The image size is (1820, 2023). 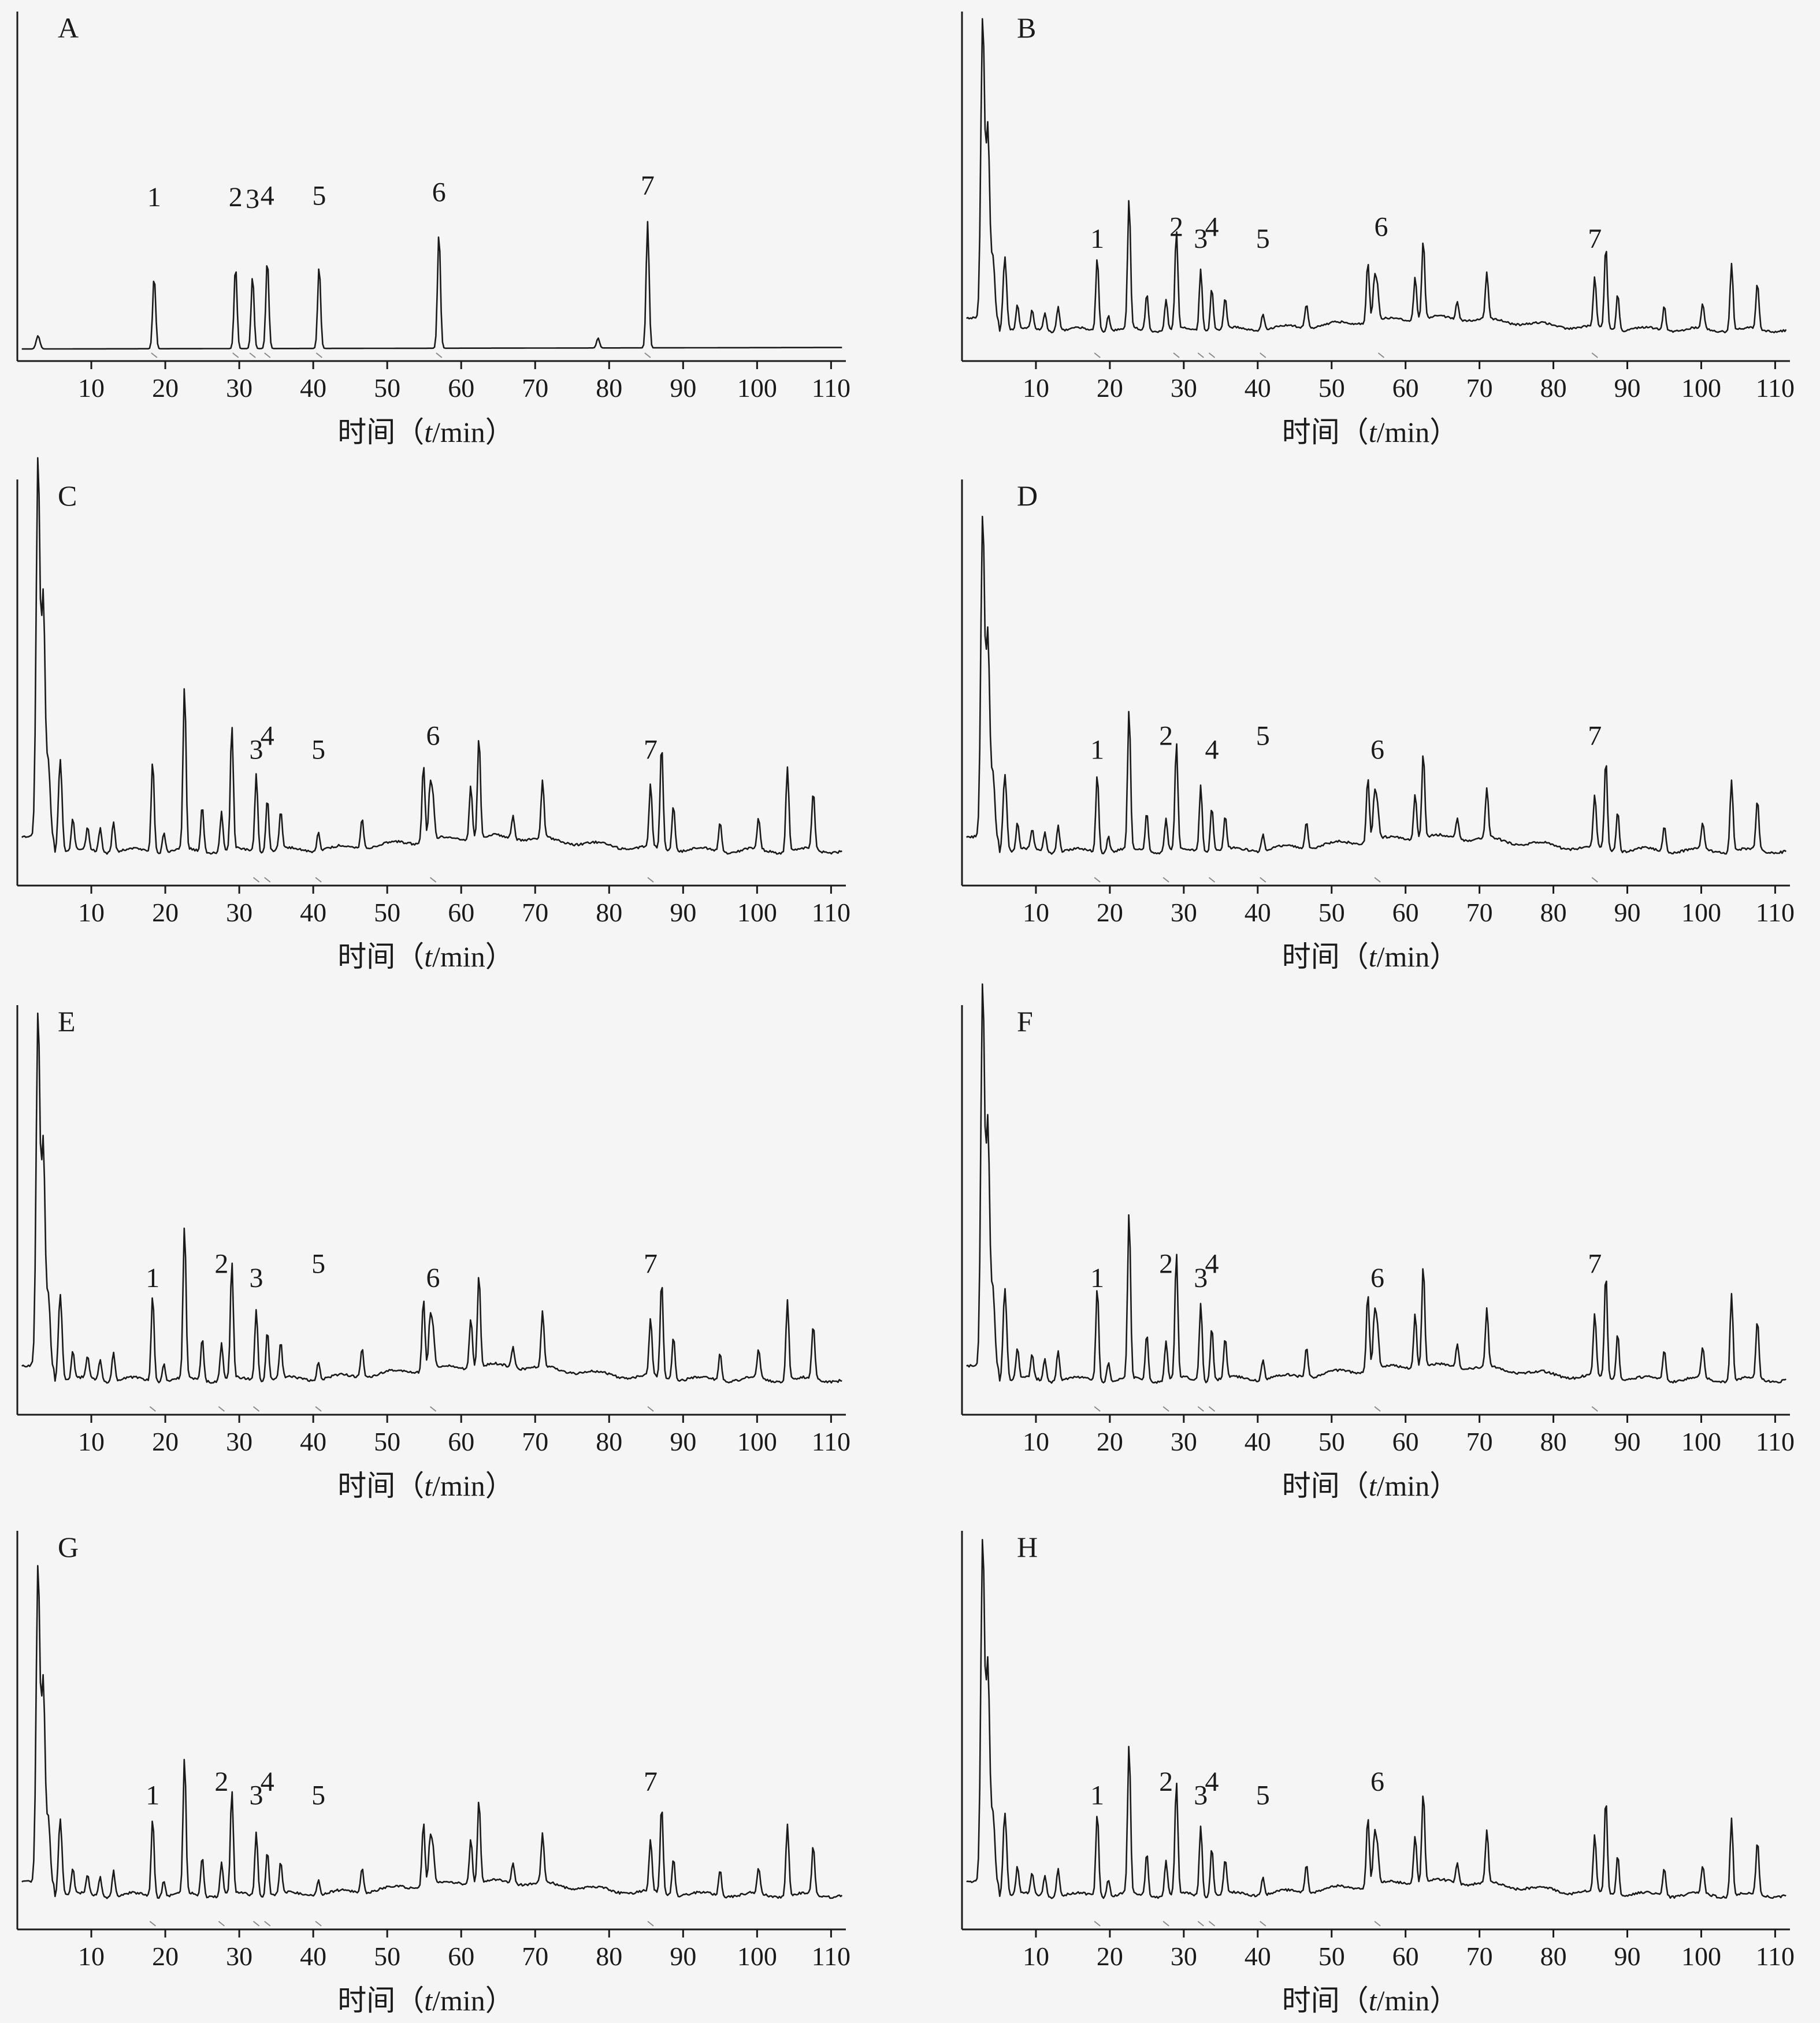 What do you see at coordinates (1036, 1956) in the screenshot?
I see `x-tick-label: 10` at bounding box center [1036, 1956].